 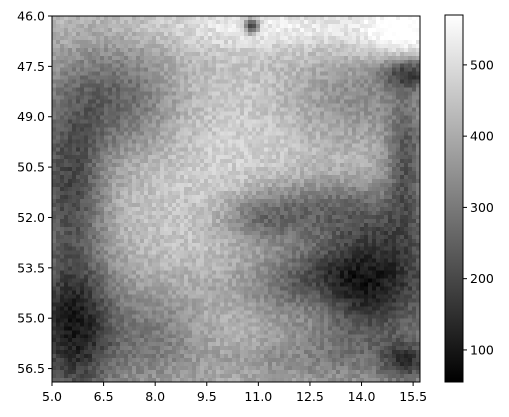 I want to click on y-tick-label: 56.5, so click(x=31, y=368).